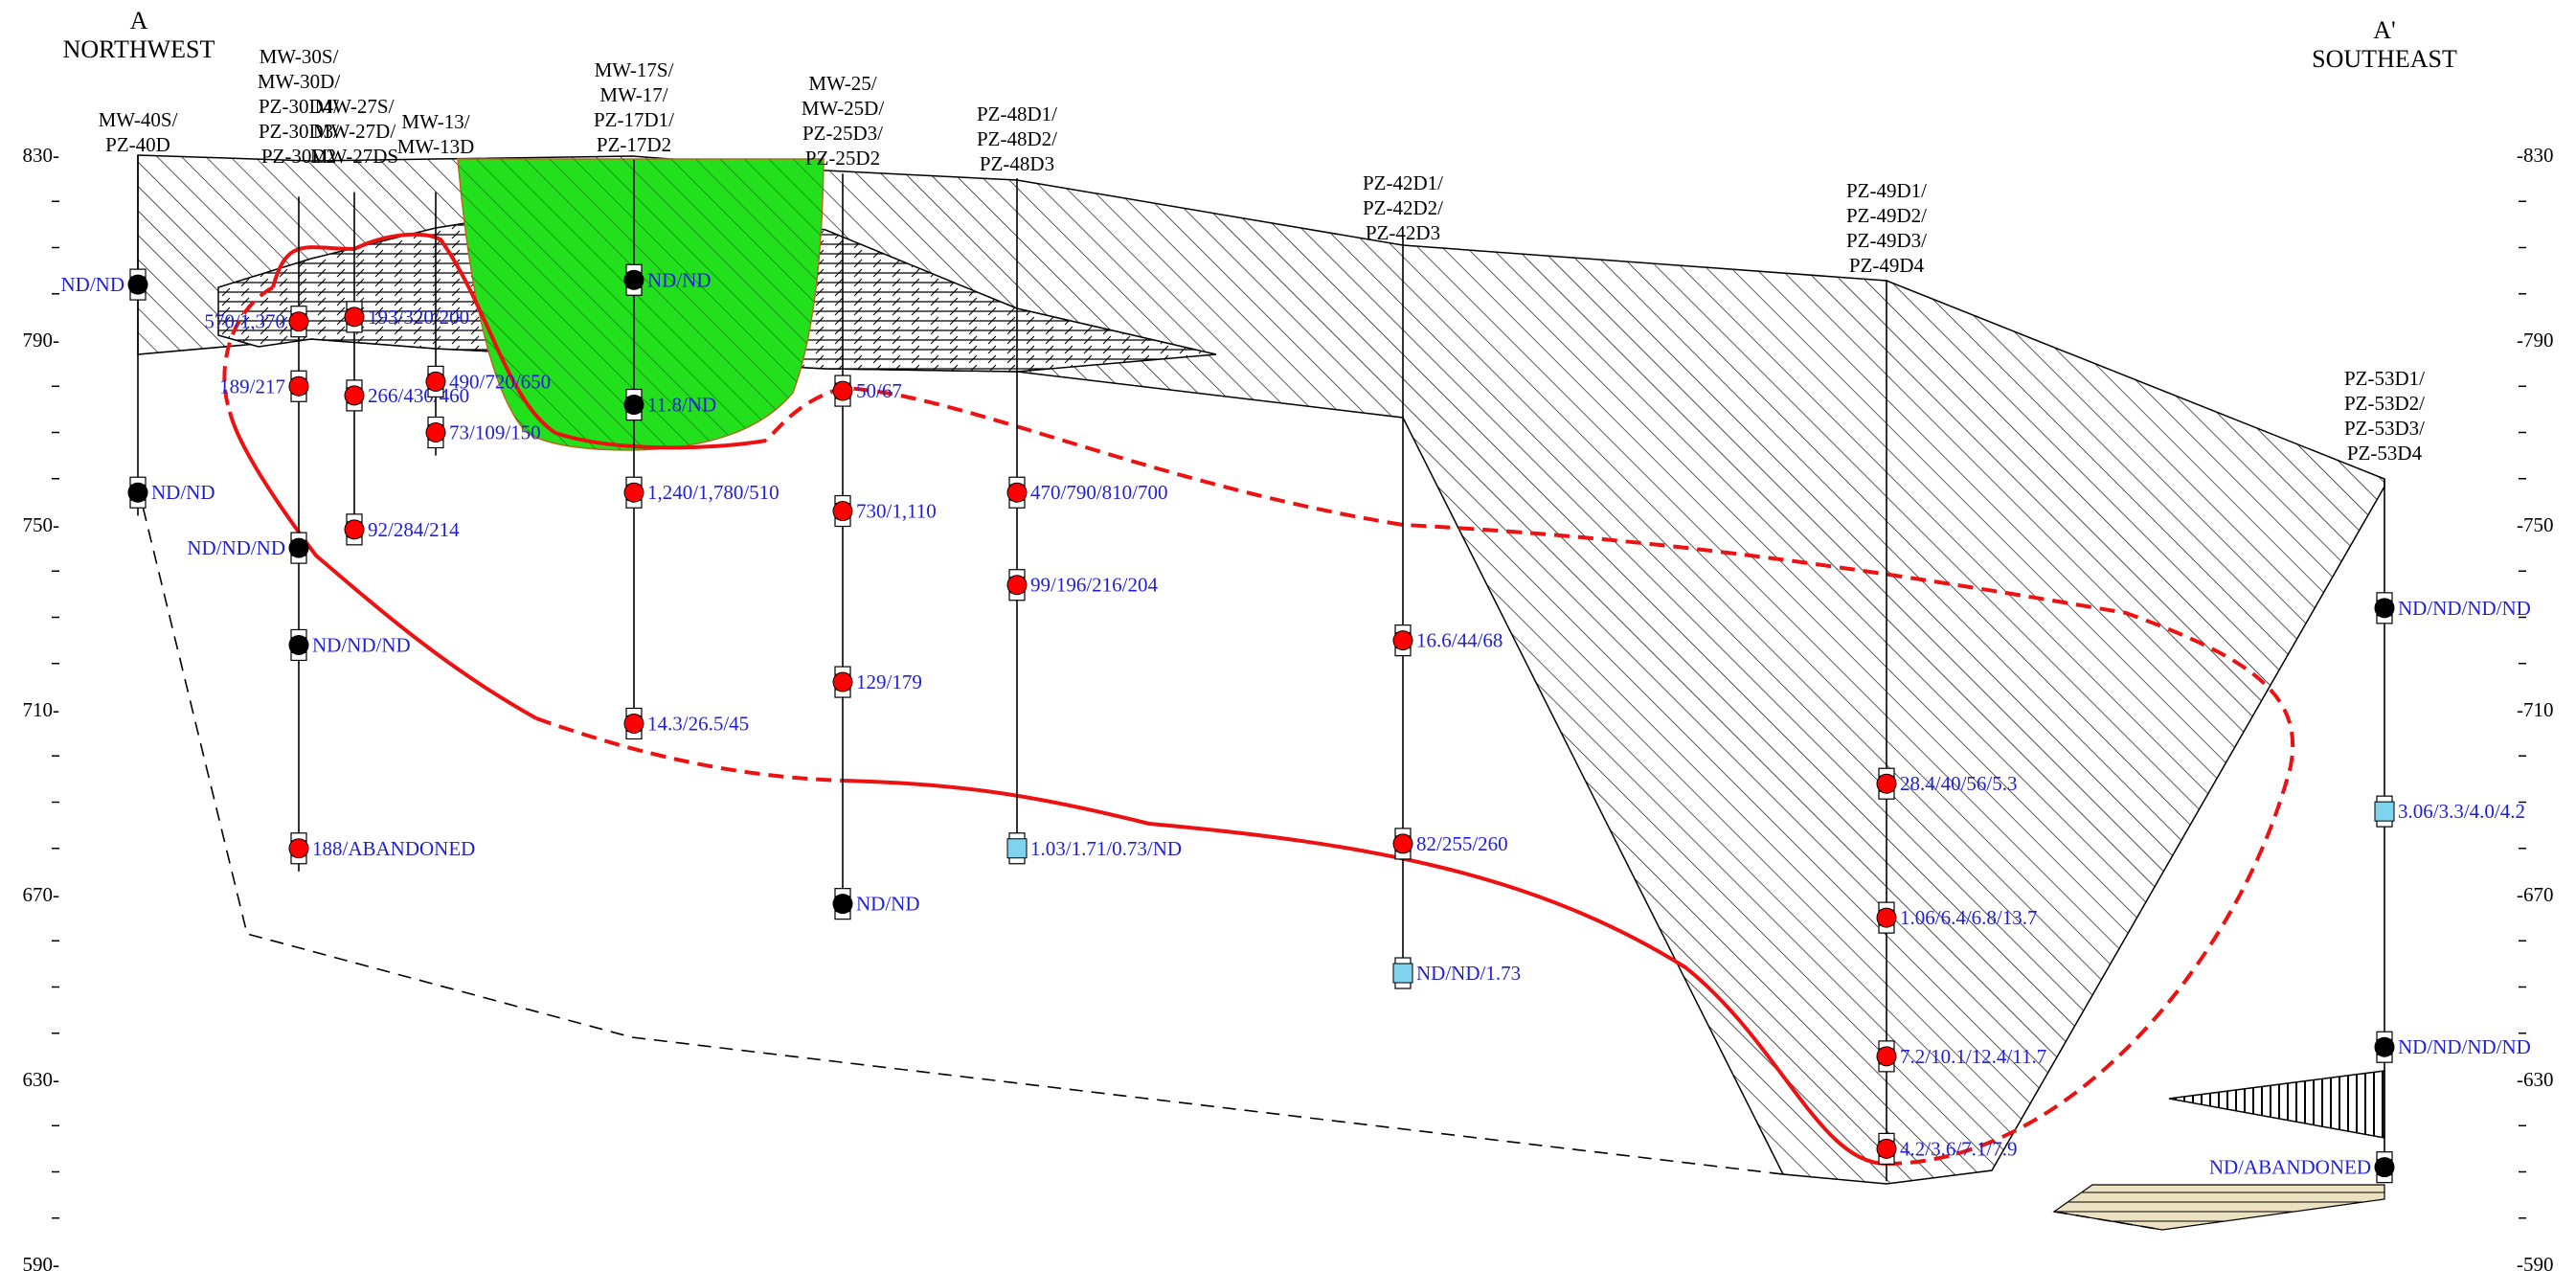 This screenshot has width=2576, height=1271. Describe the element at coordinates (2276, 1104) in the screenshot. I see `wedge-unit` at that location.